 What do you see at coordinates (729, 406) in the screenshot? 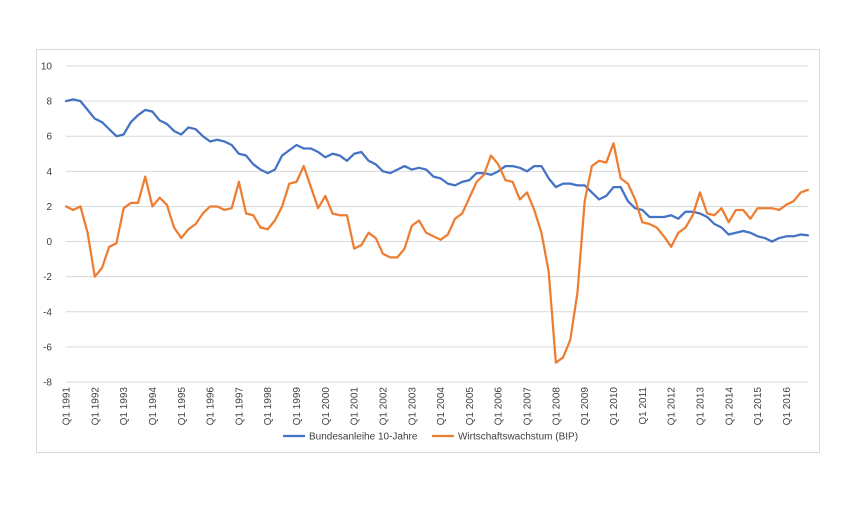
I see `x-tick-label: Q1 2014` at bounding box center [729, 406].